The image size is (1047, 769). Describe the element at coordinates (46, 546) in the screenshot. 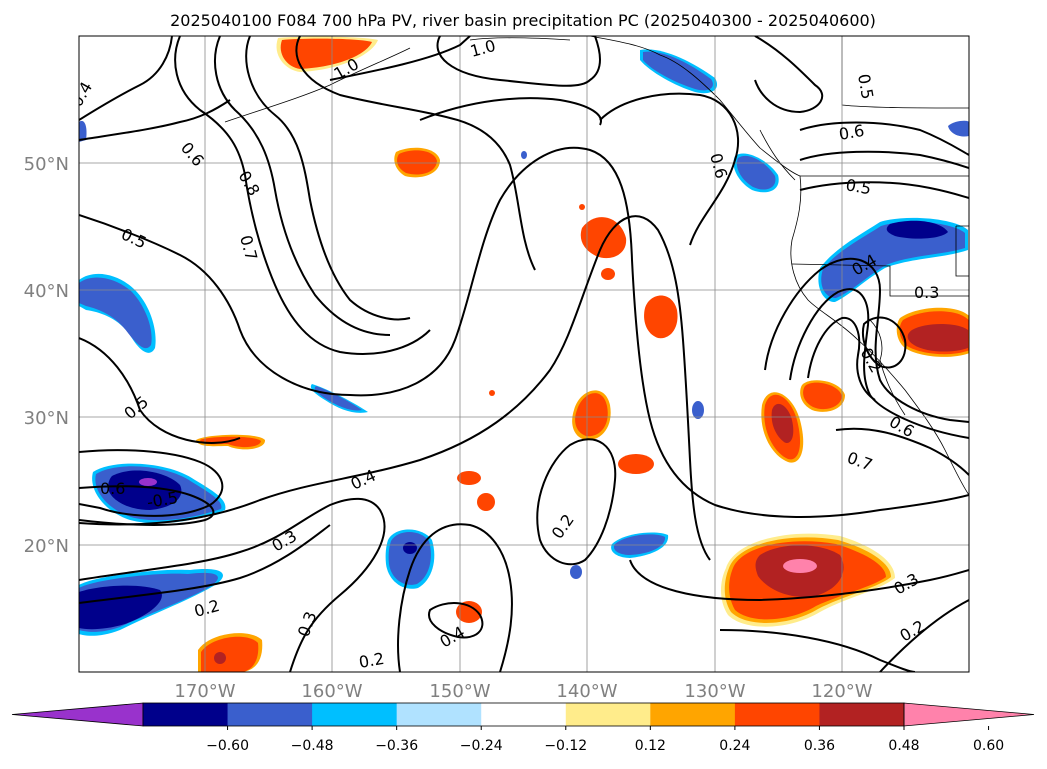

I see `lat-label: 20°N` at that location.